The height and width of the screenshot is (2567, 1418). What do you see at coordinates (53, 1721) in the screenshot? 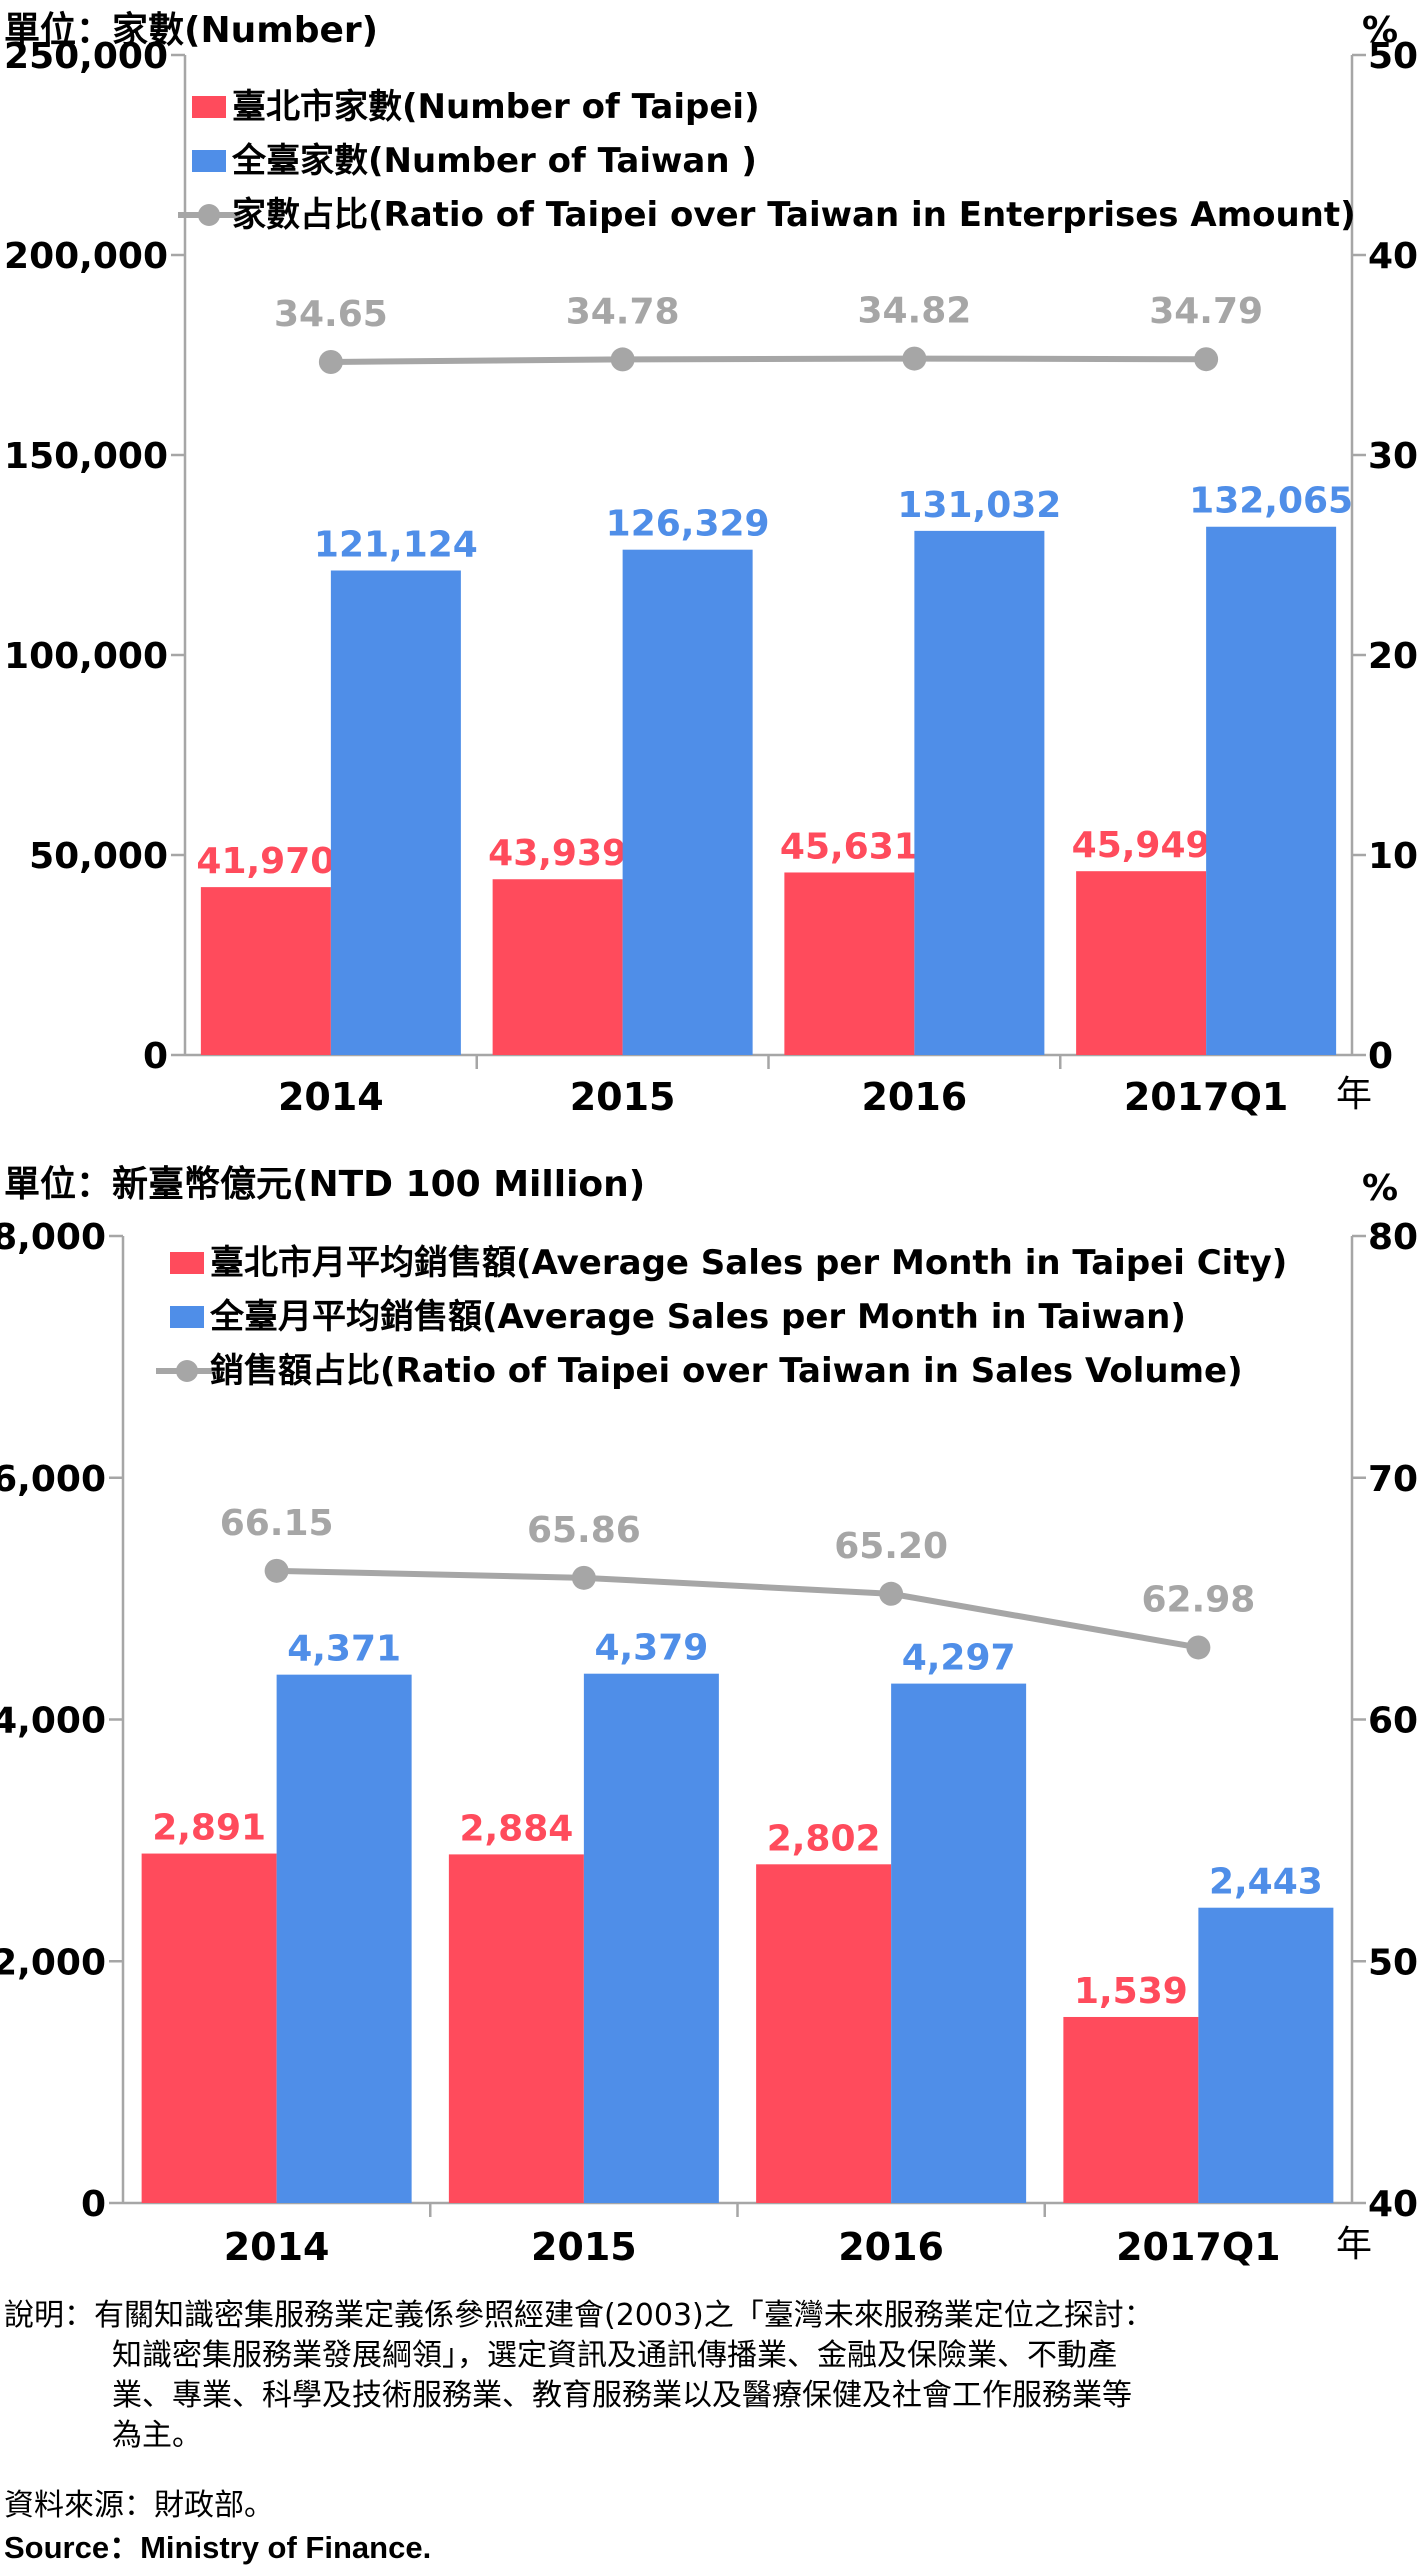
I see `chart2-y-tick-label: 4,000` at bounding box center [53, 1721].